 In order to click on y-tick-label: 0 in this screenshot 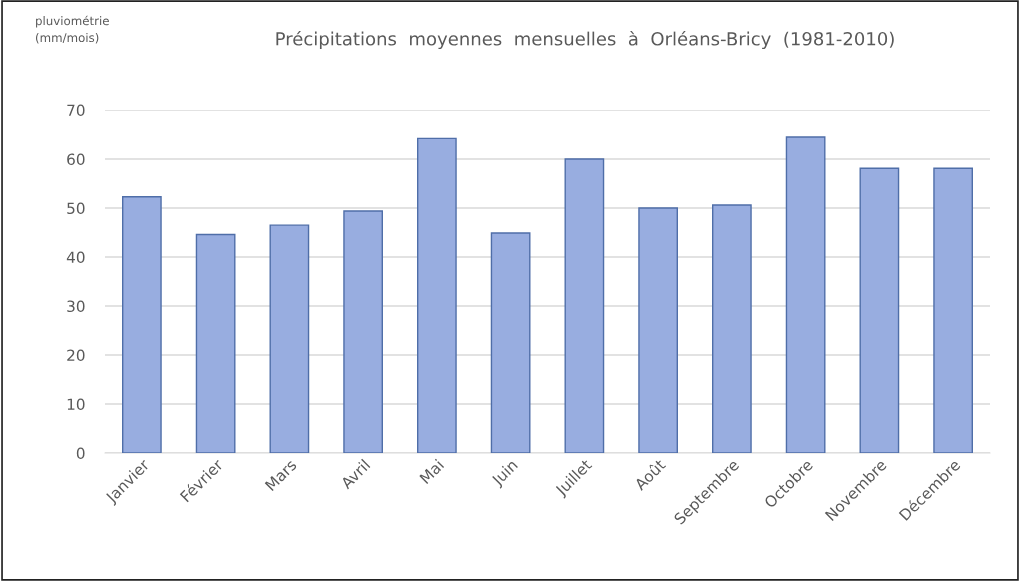, I will do `click(80, 453)`.